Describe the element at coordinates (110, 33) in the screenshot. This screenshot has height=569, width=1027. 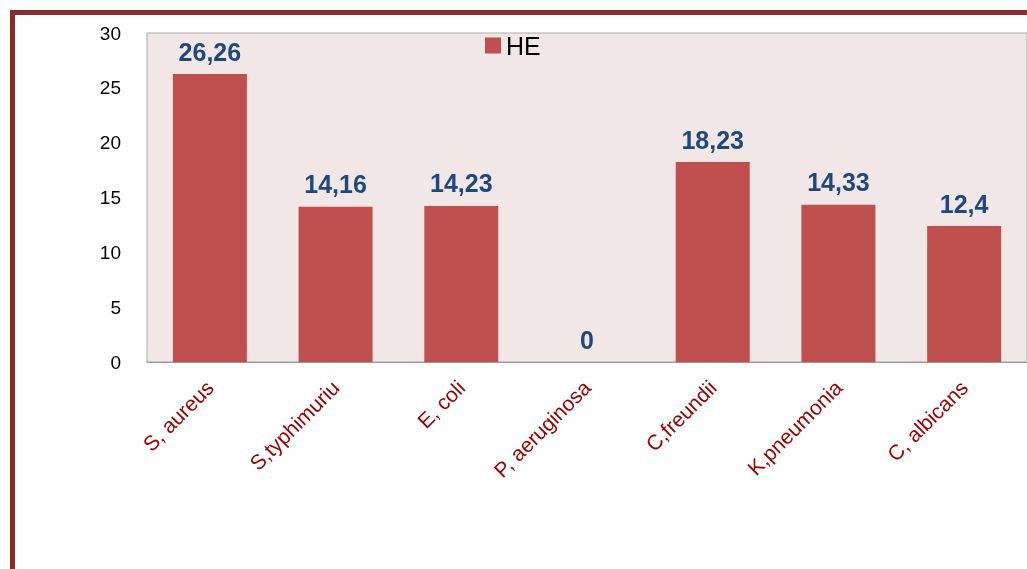
I see `y-tick-label: 30` at that location.